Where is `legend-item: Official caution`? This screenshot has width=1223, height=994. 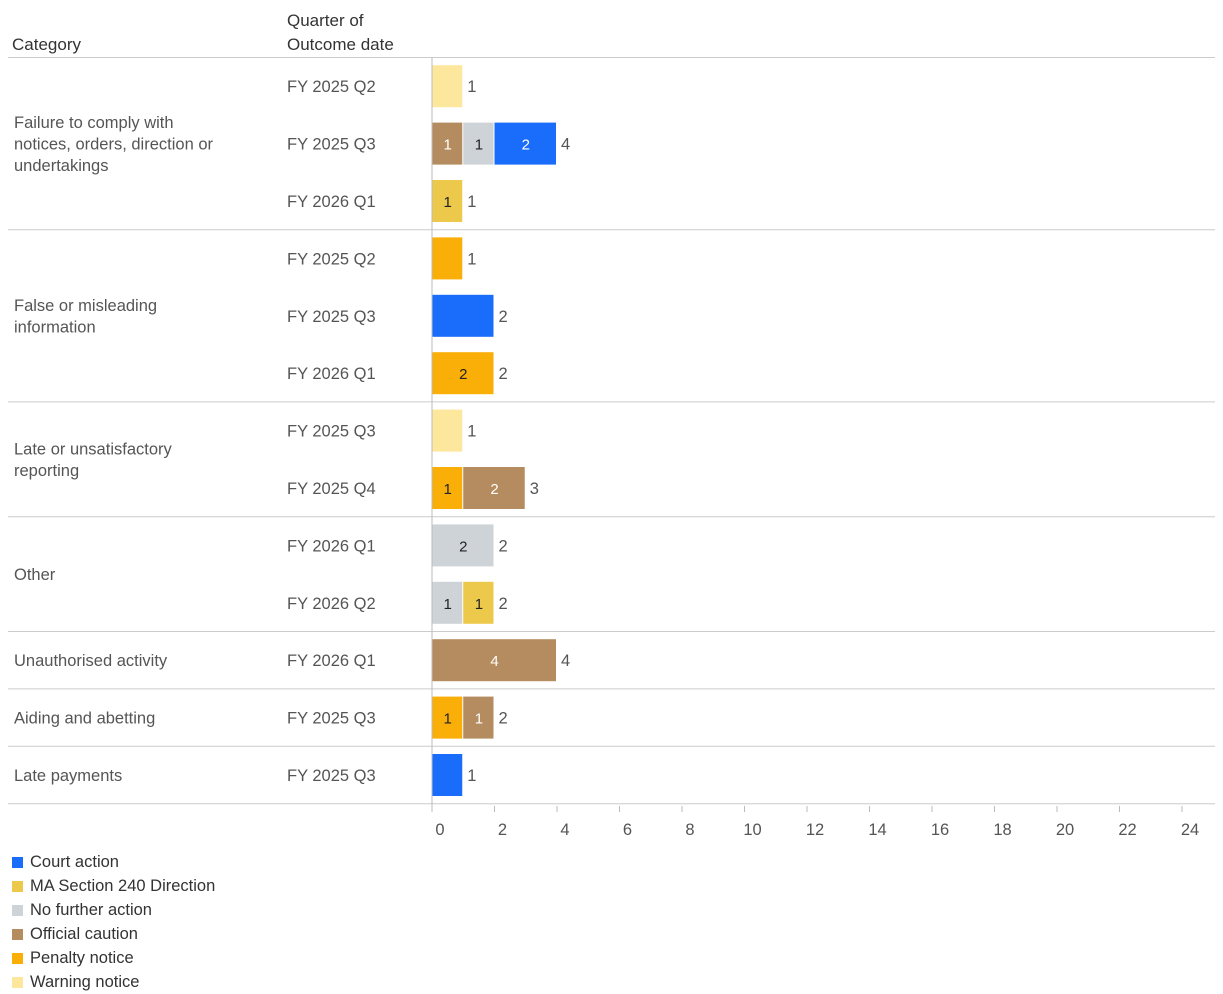 legend-item: Official caution is located at coordinates (113, 934).